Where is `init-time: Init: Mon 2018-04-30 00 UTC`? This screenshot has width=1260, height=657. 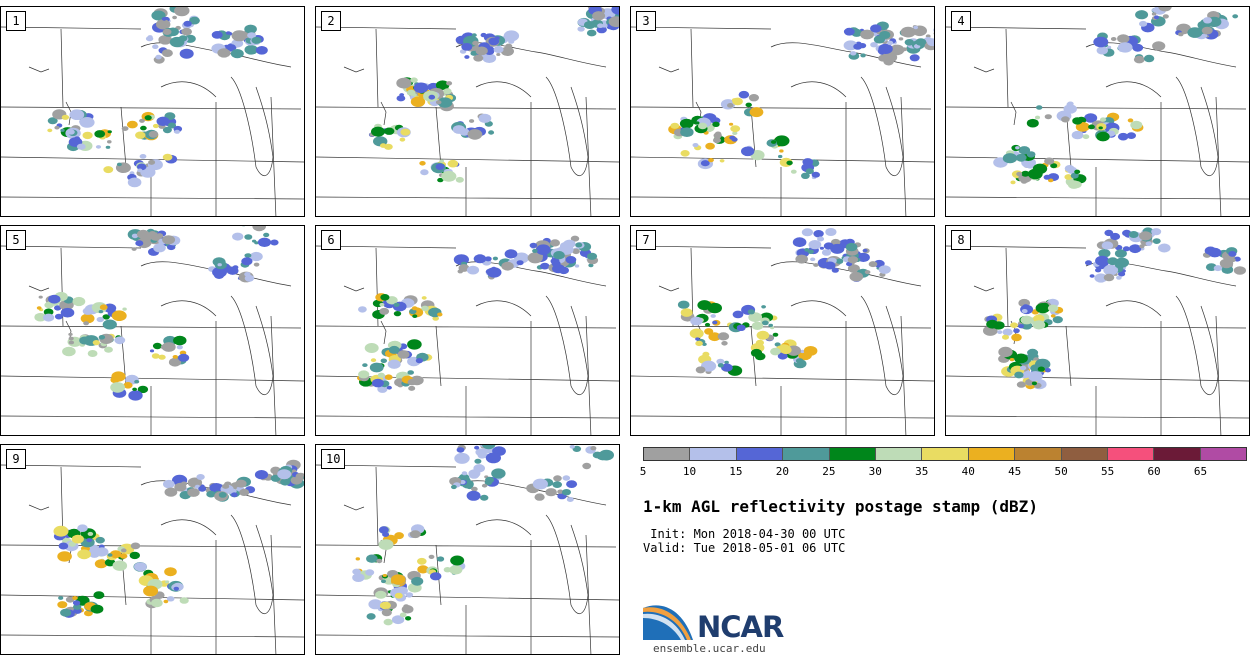 init-time: Init: Mon 2018-04-30 00 UTC is located at coordinates (744, 534).